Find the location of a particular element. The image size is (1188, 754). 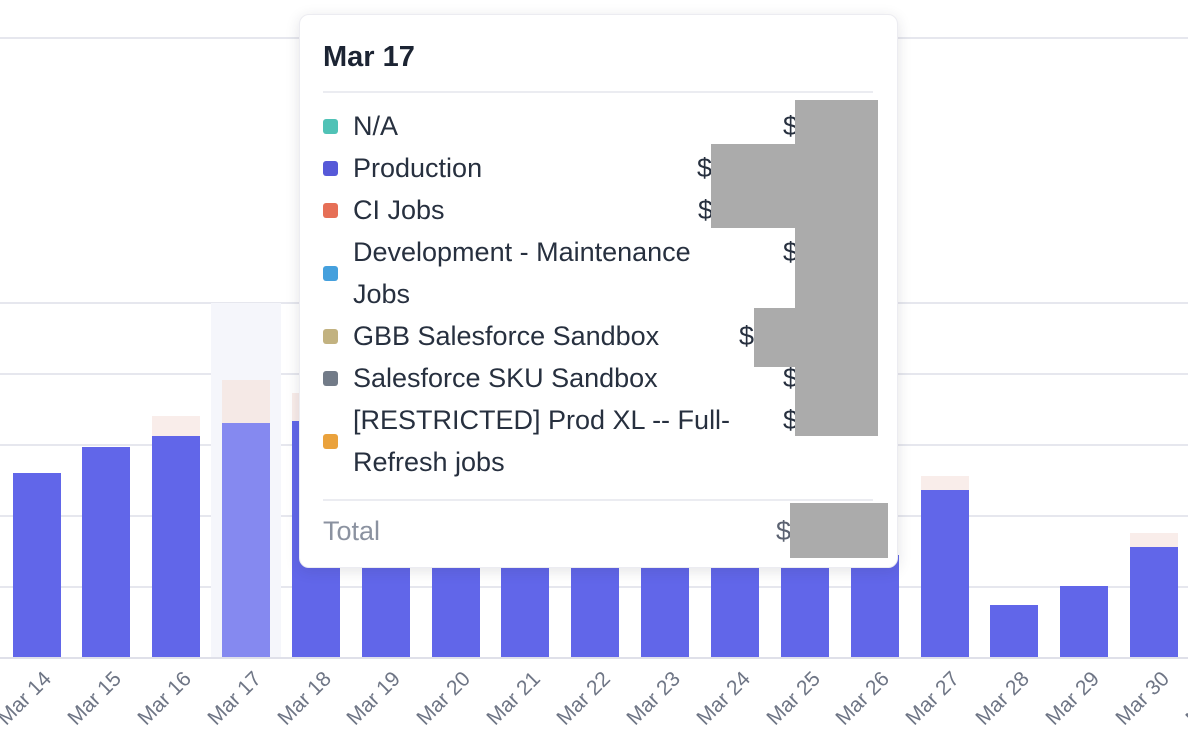

x-axis-label: Mar 20 is located at coordinates (444, 698).